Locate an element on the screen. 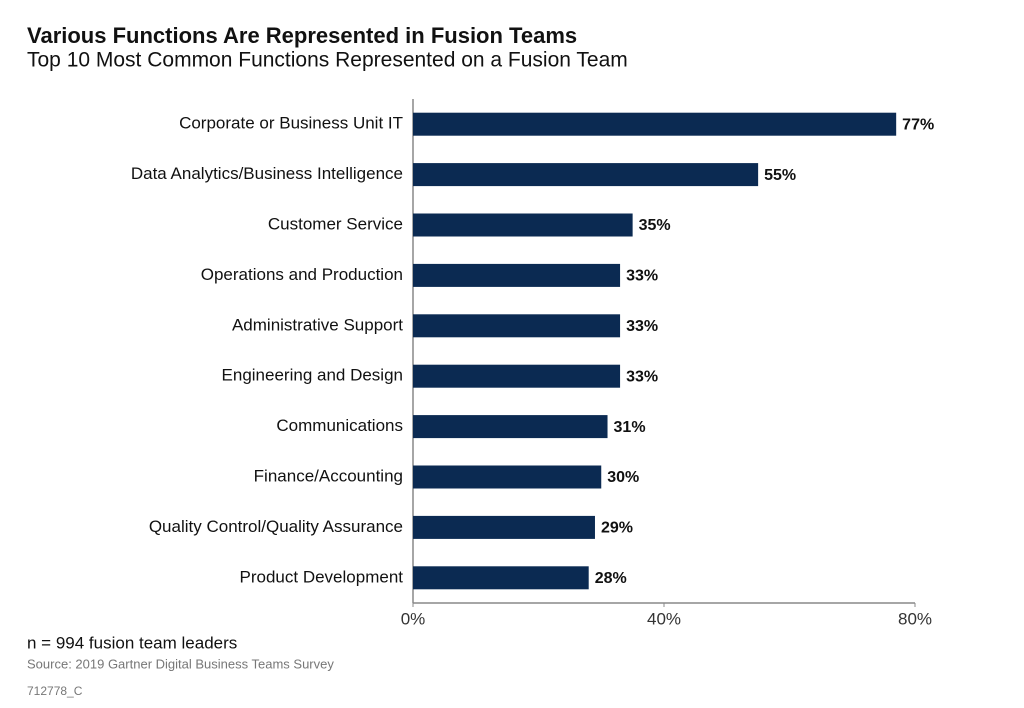  value-label: 55% is located at coordinates (780, 175).